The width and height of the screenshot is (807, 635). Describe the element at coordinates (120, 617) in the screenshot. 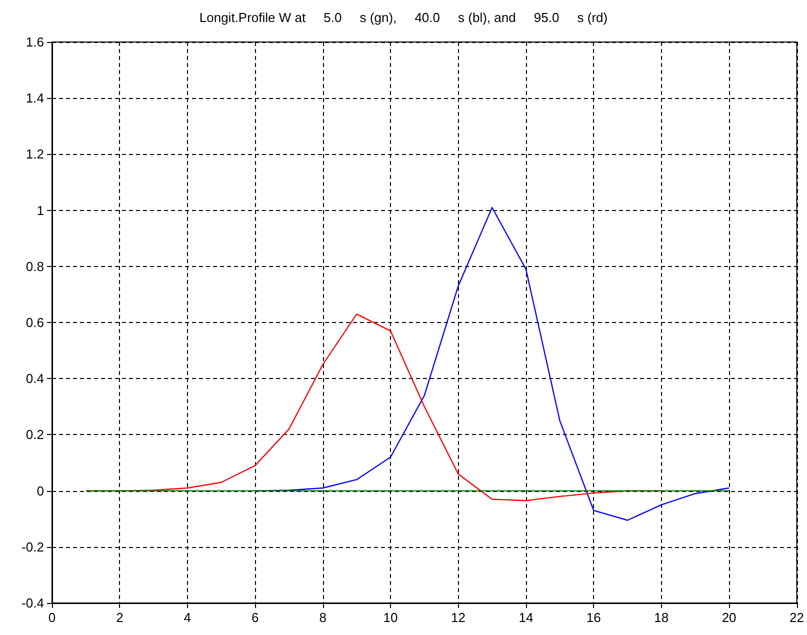

I see `x-tick-label: 2` at that location.